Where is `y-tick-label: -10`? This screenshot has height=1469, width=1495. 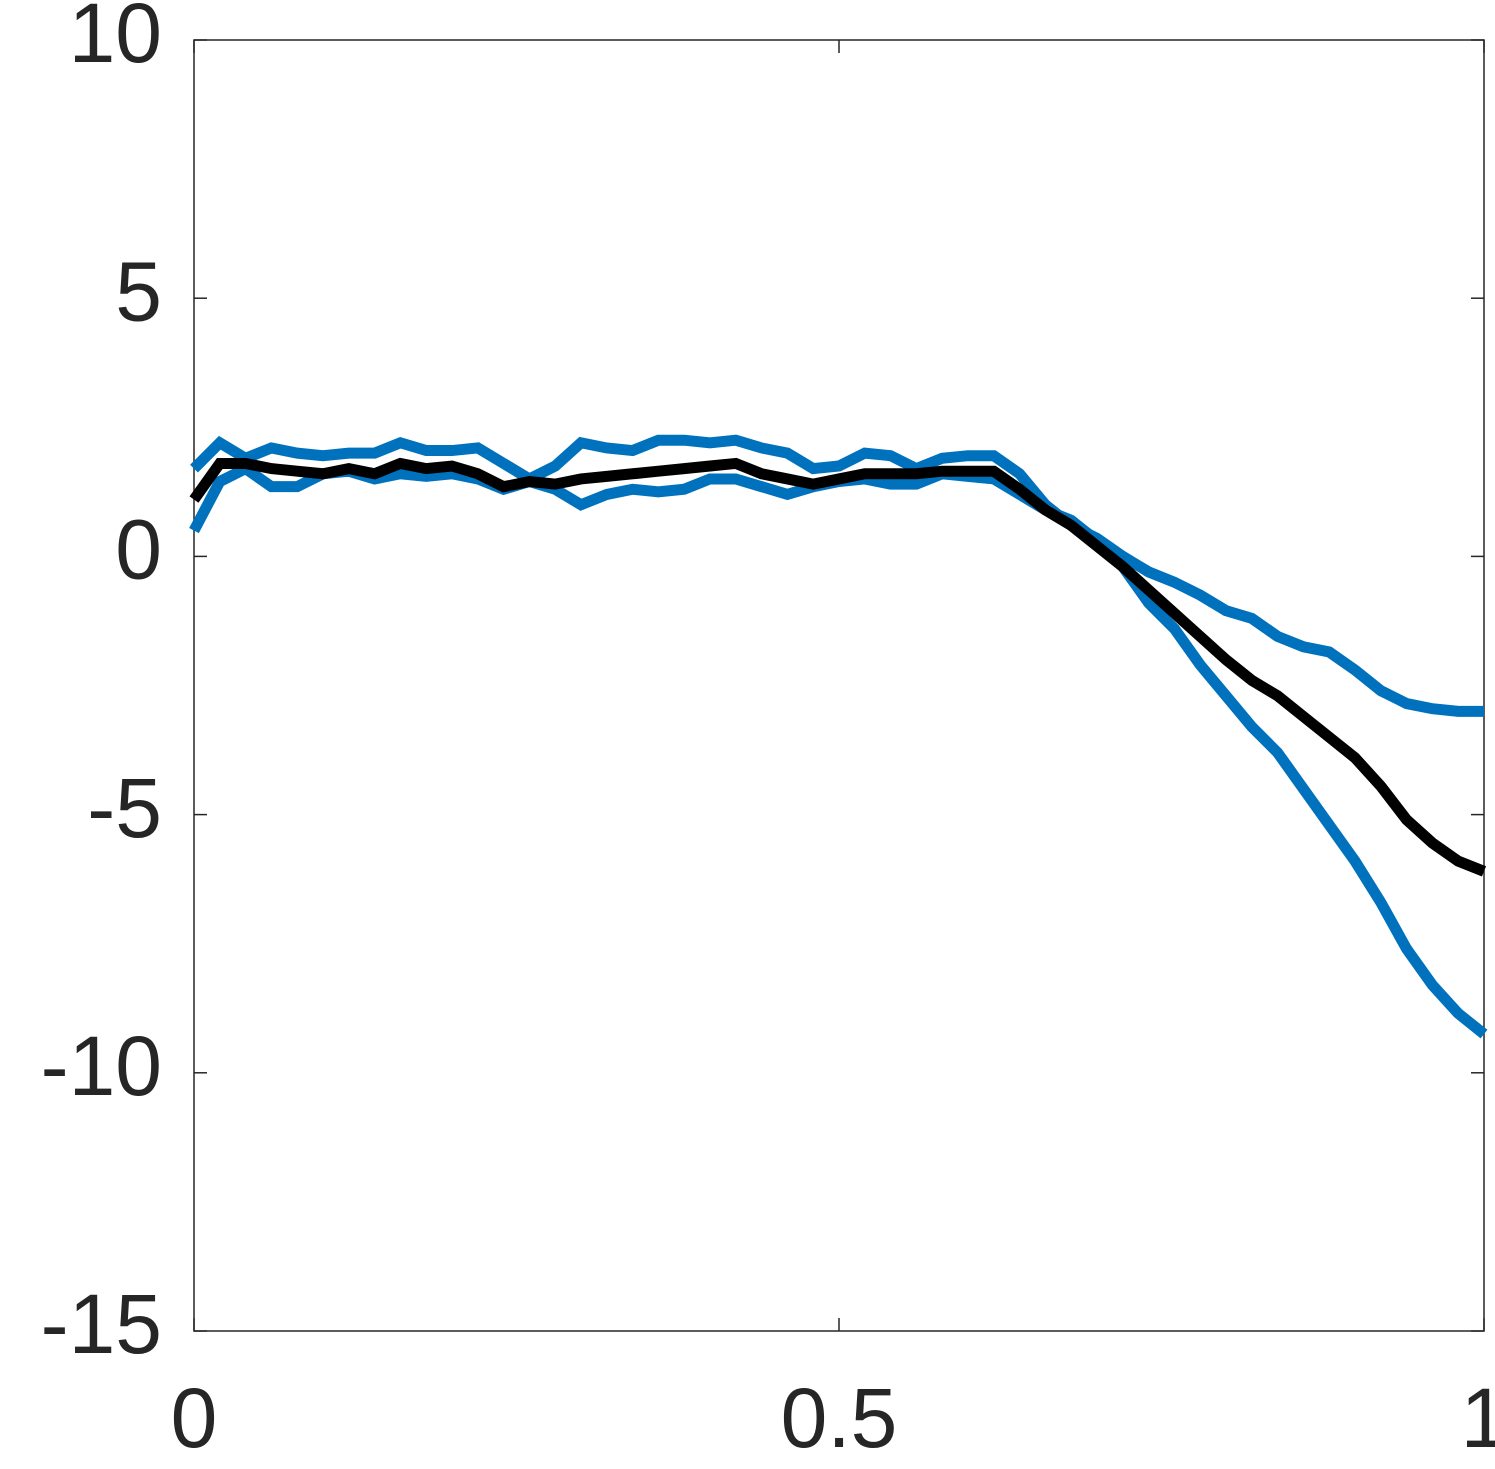
y-tick-label: -10 is located at coordinates (101, 1066).